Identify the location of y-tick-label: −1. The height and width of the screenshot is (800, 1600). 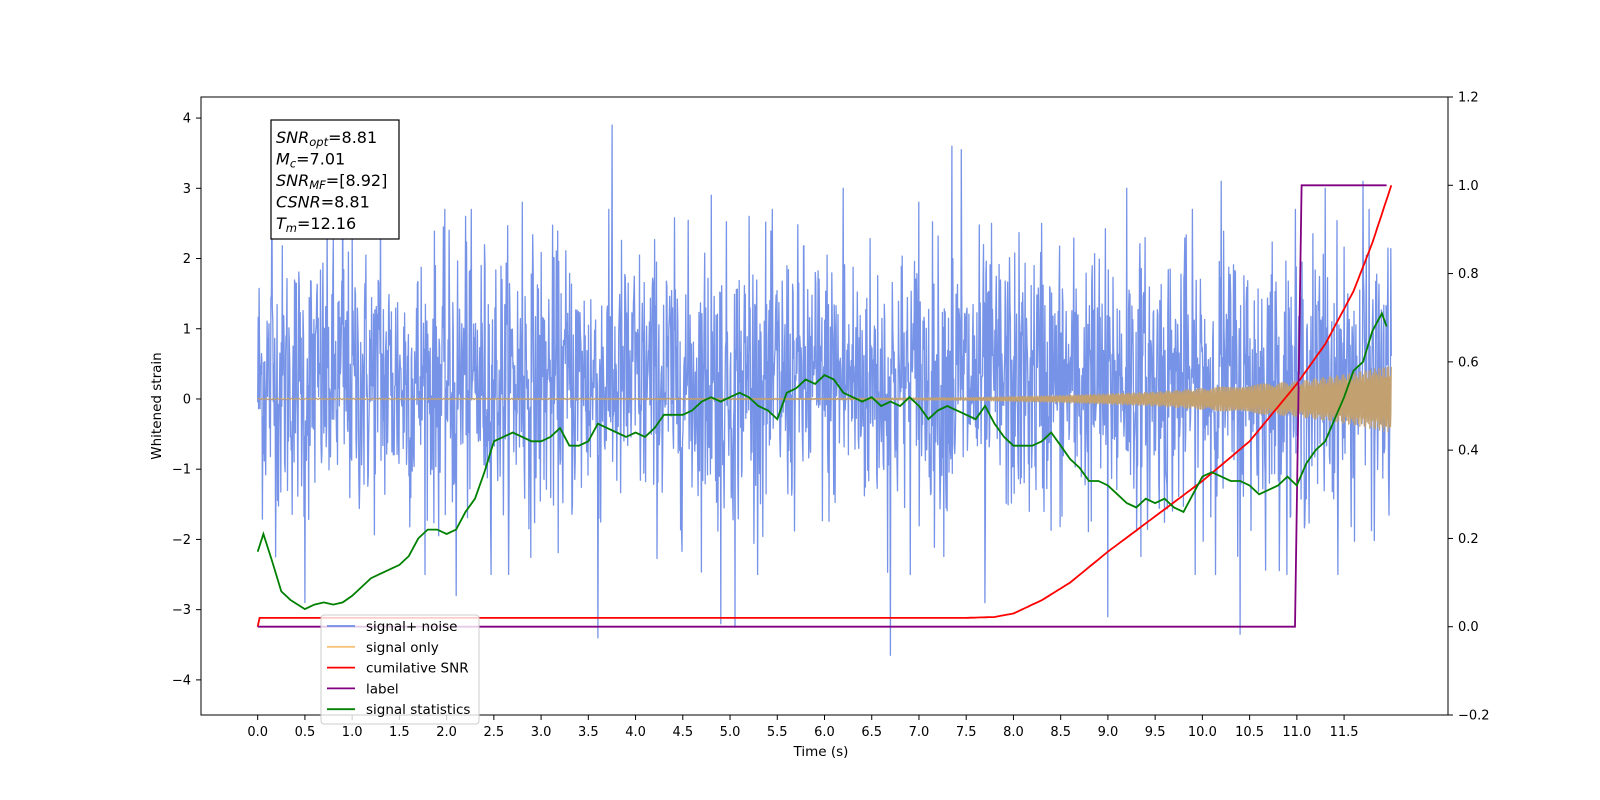
(181, 470).